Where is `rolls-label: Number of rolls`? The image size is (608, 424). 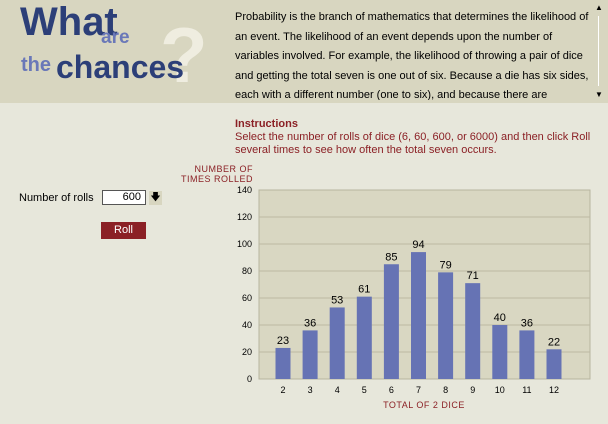 rolls-label: Number of rolls is located at coordinates (56, 198).